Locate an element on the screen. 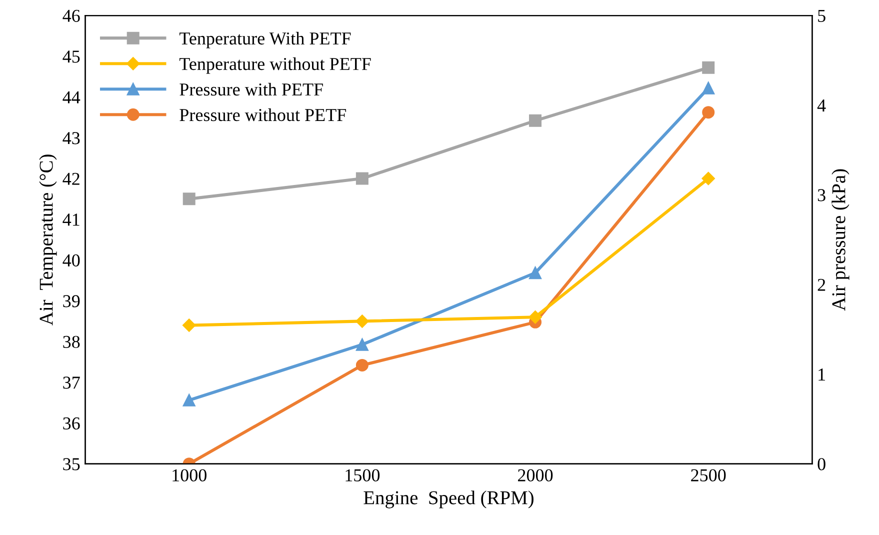  x-axis-title: Engine Speed (RPM) is located at coordinates (449, 499).